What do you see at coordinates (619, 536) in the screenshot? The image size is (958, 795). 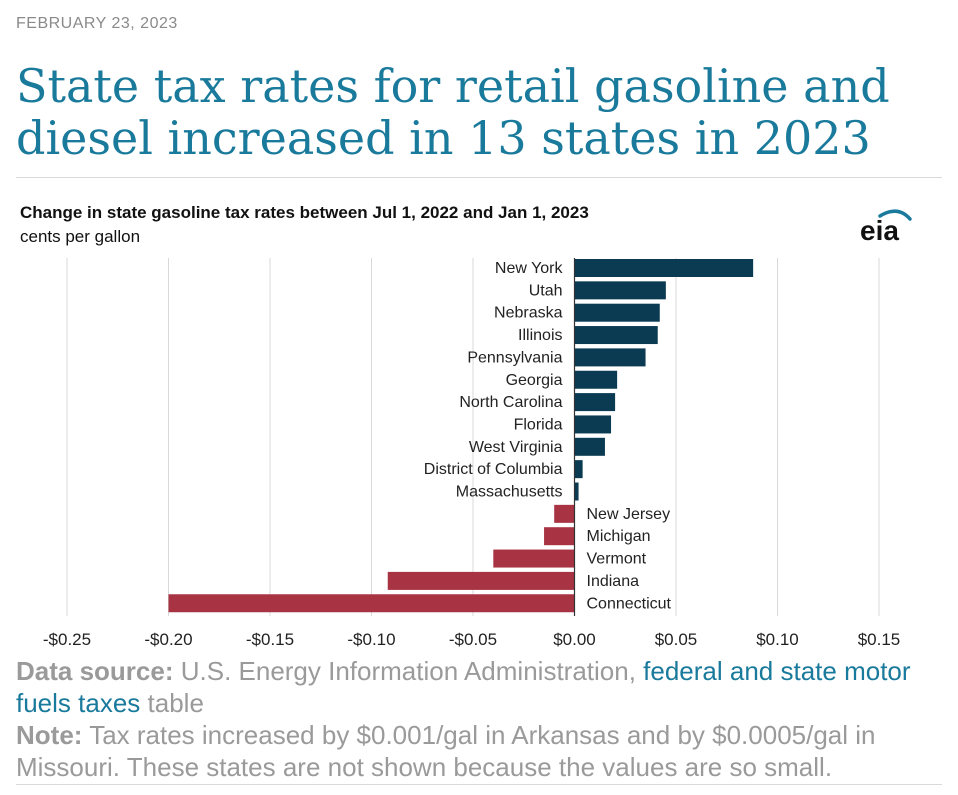 I see `category-label: Michigan` at bounding box center [619, 536].